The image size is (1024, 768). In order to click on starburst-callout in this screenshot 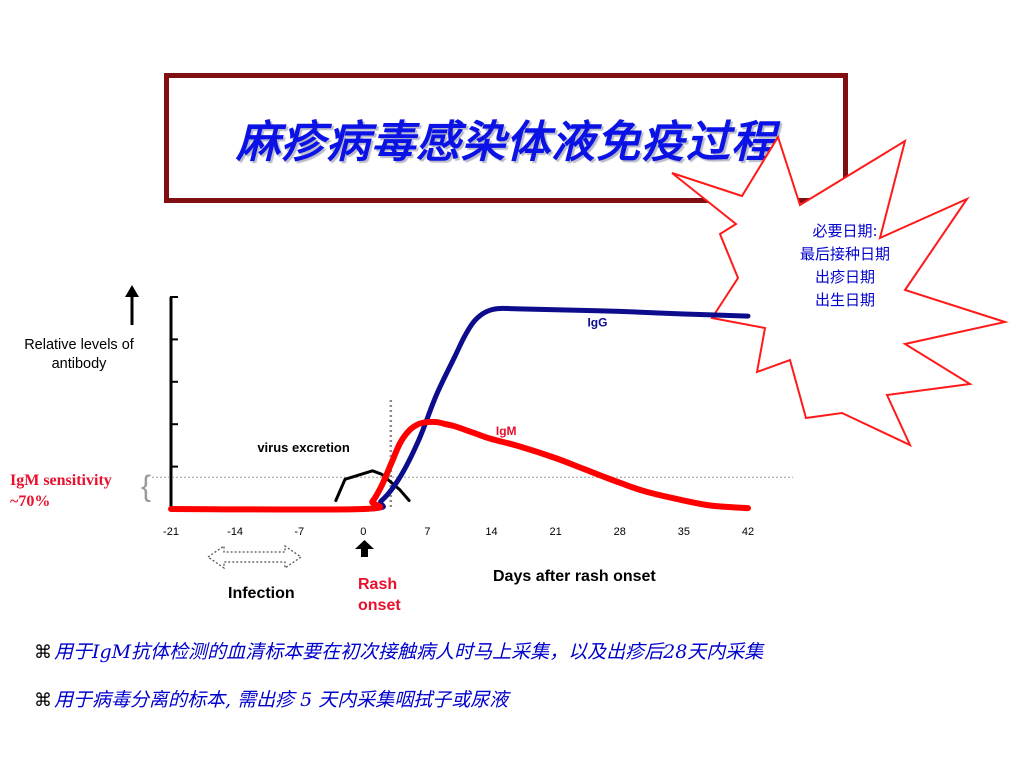, I will do `click(840, 291)`.